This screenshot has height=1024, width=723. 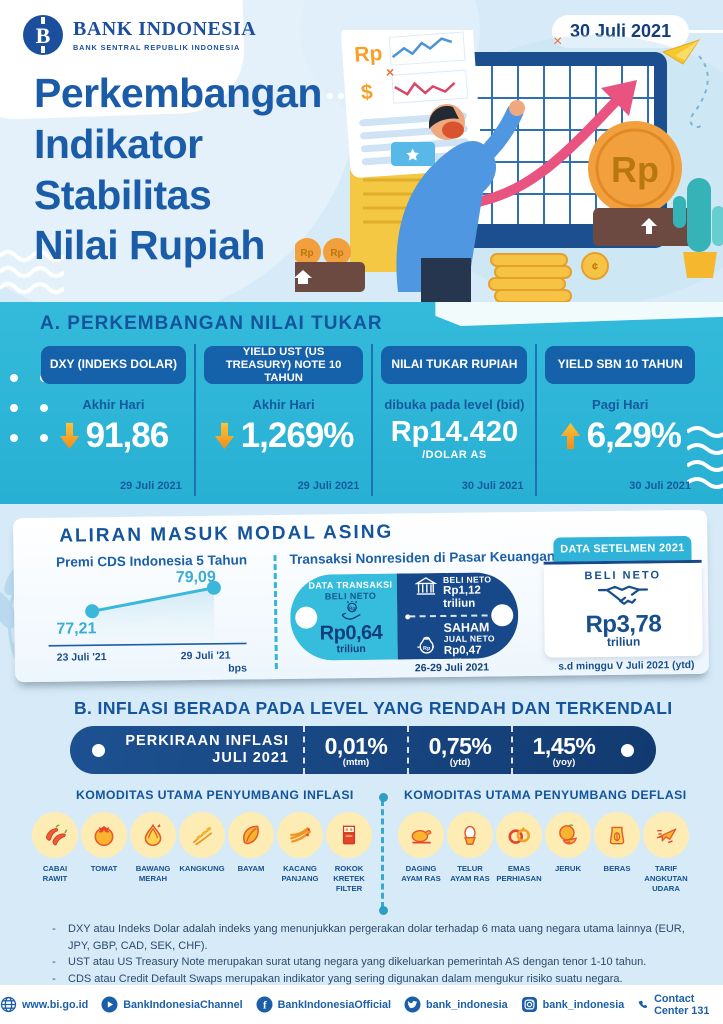 What do you see at coordinates (153, 853) in the screenshot?
I see `commodity-bawang-merah: BAWANG MERAH` at bounding box center [153, 853].